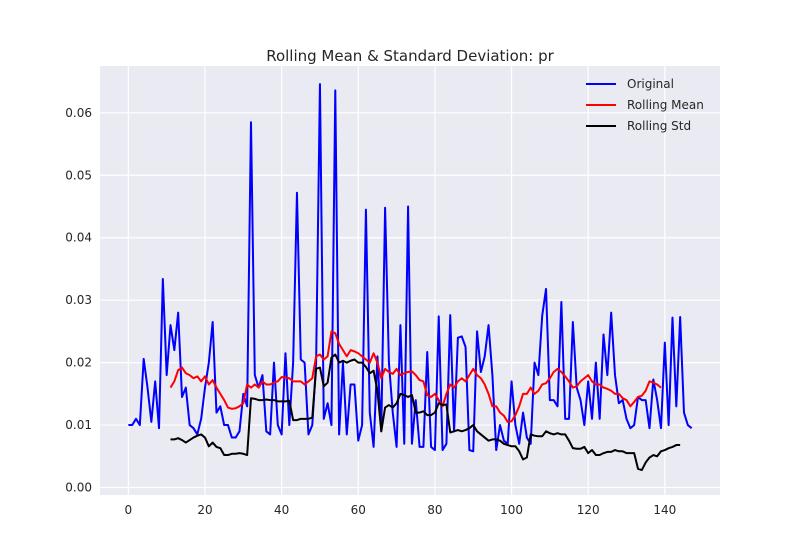 This screenshot has width=800, height=550. I want to click on x-tick-label: 60, so click(358, 510).